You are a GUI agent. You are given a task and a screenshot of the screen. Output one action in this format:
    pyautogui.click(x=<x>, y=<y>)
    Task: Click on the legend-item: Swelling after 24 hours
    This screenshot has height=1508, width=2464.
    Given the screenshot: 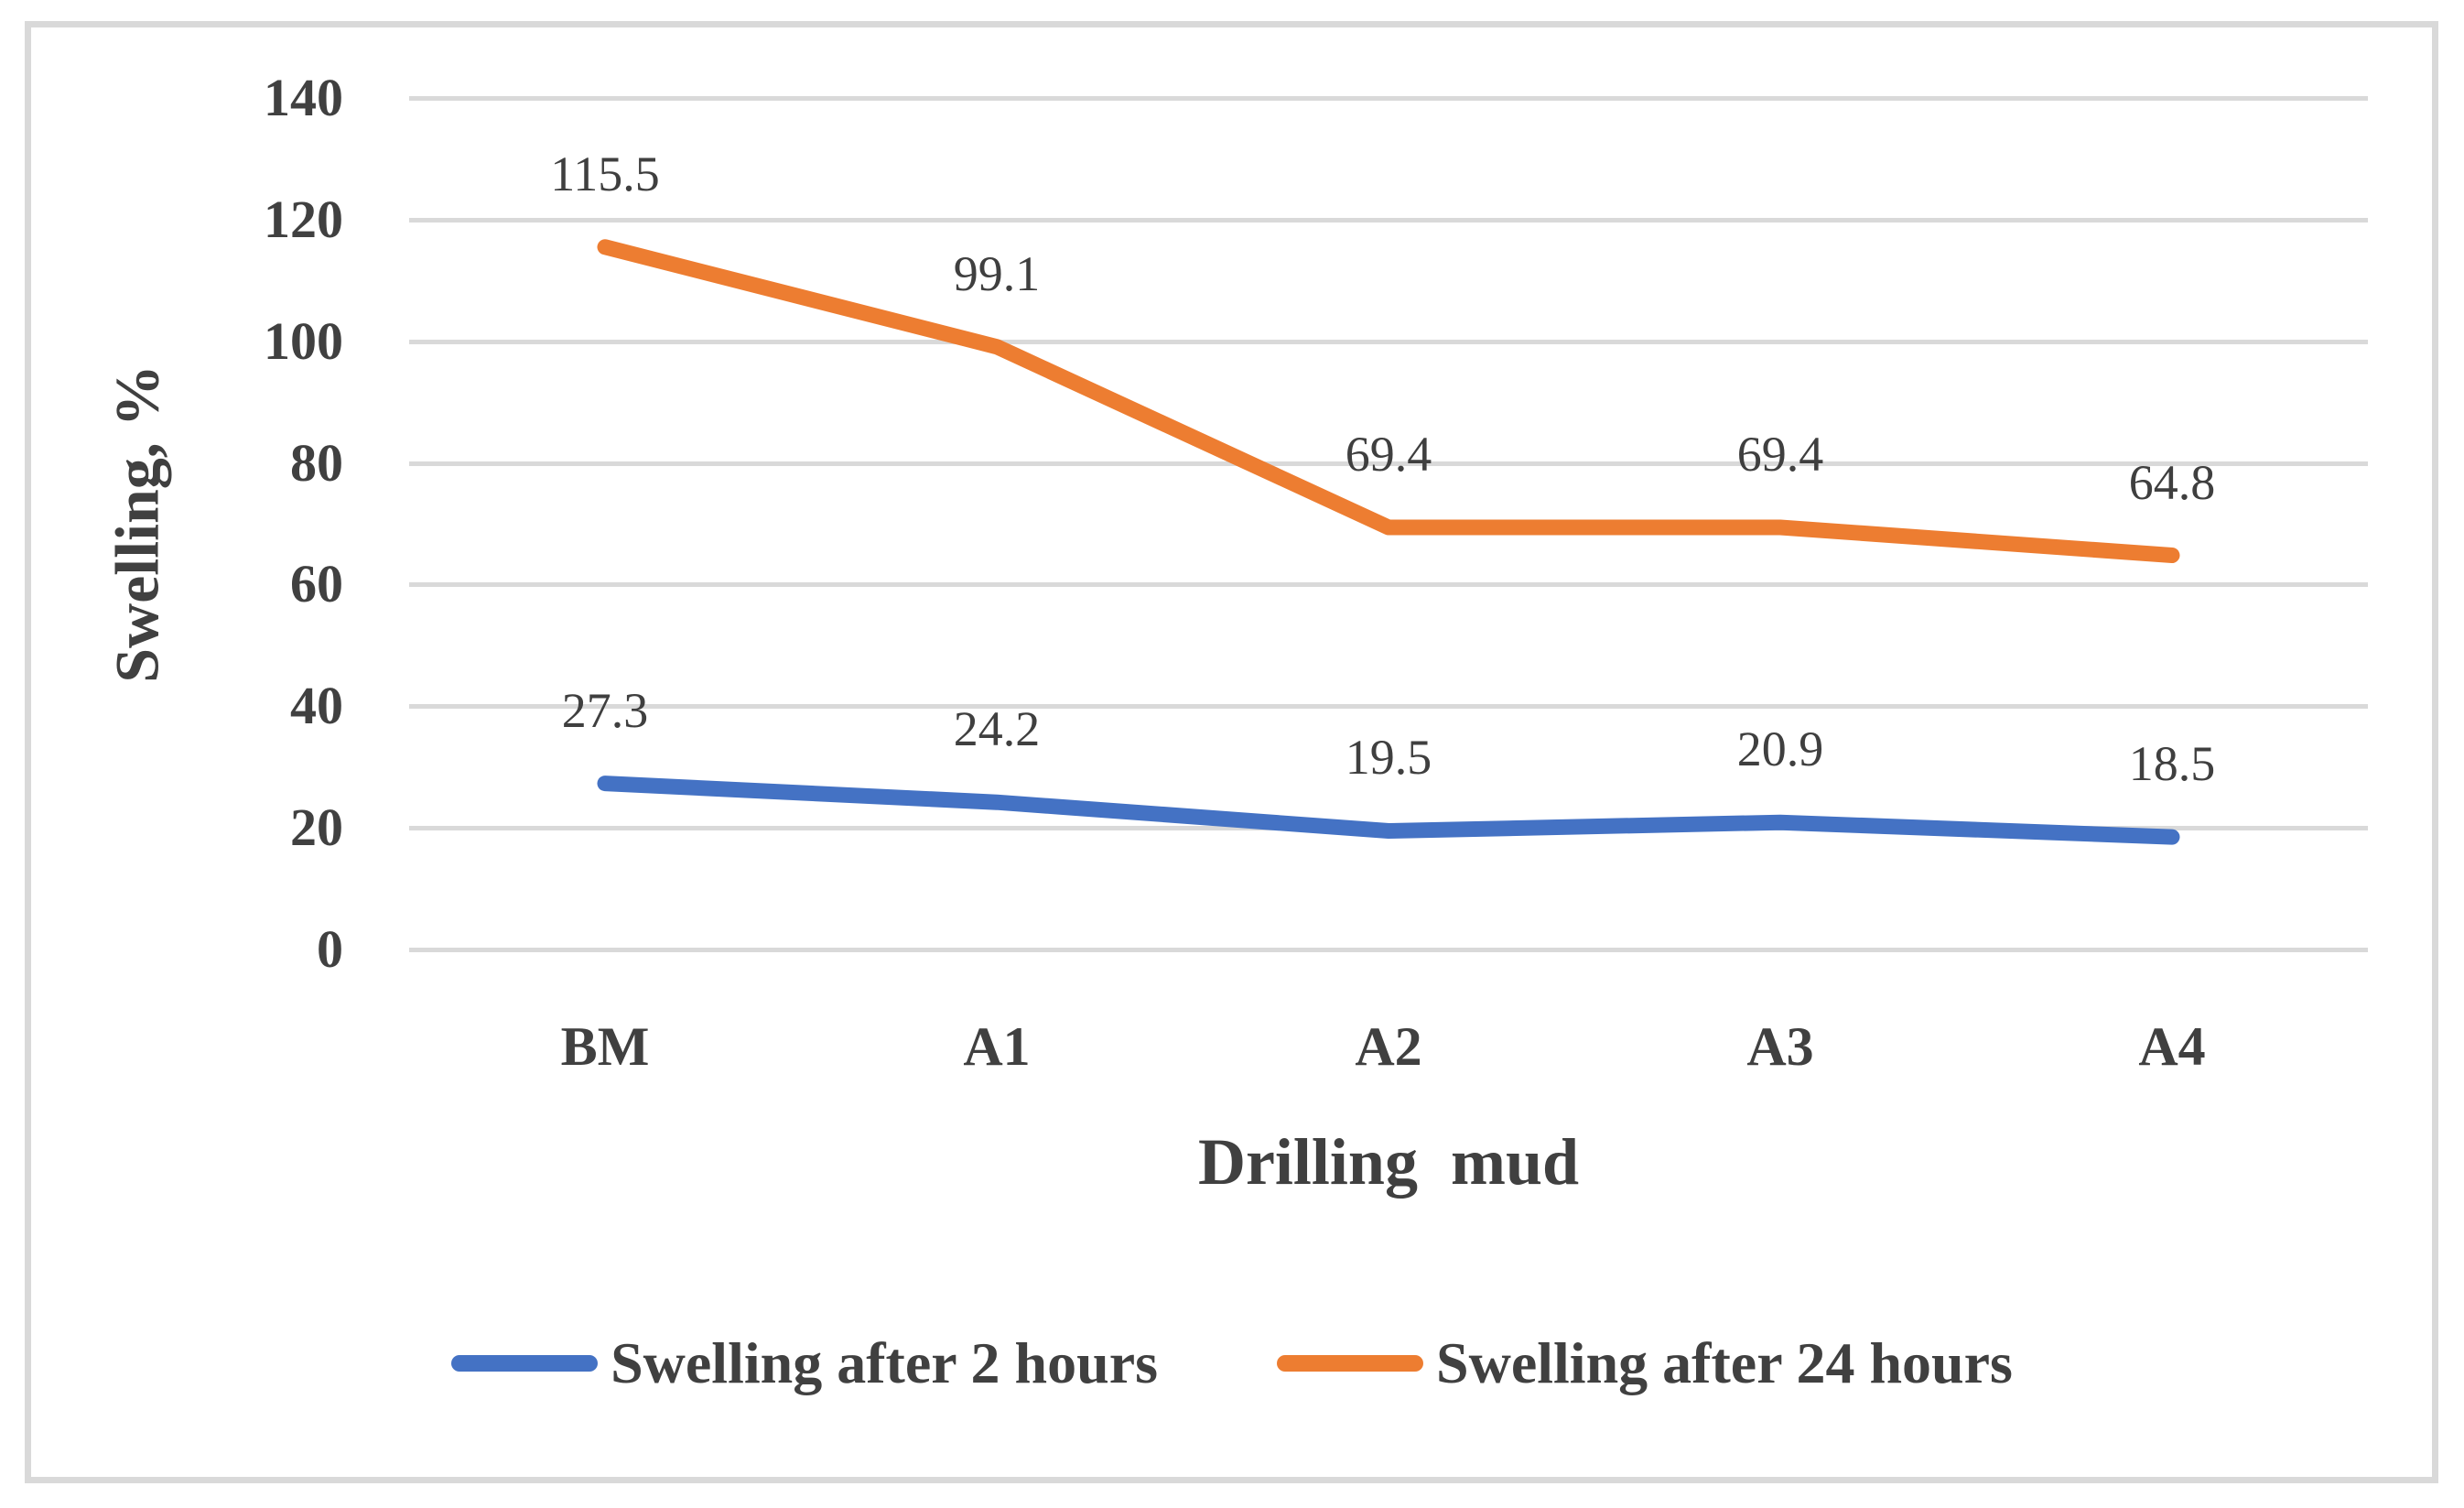 What is the action you would take?
    pyautogui.click(x=1645, y=1363)
    